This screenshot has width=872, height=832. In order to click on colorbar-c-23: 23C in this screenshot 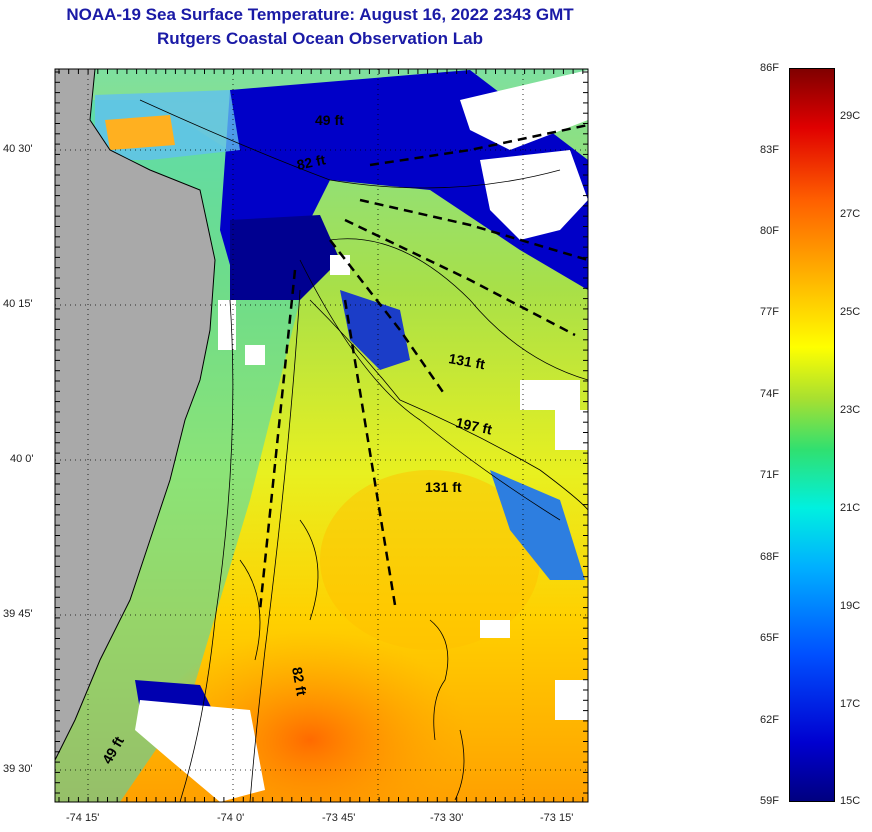, I will do `click(850, 410)`.